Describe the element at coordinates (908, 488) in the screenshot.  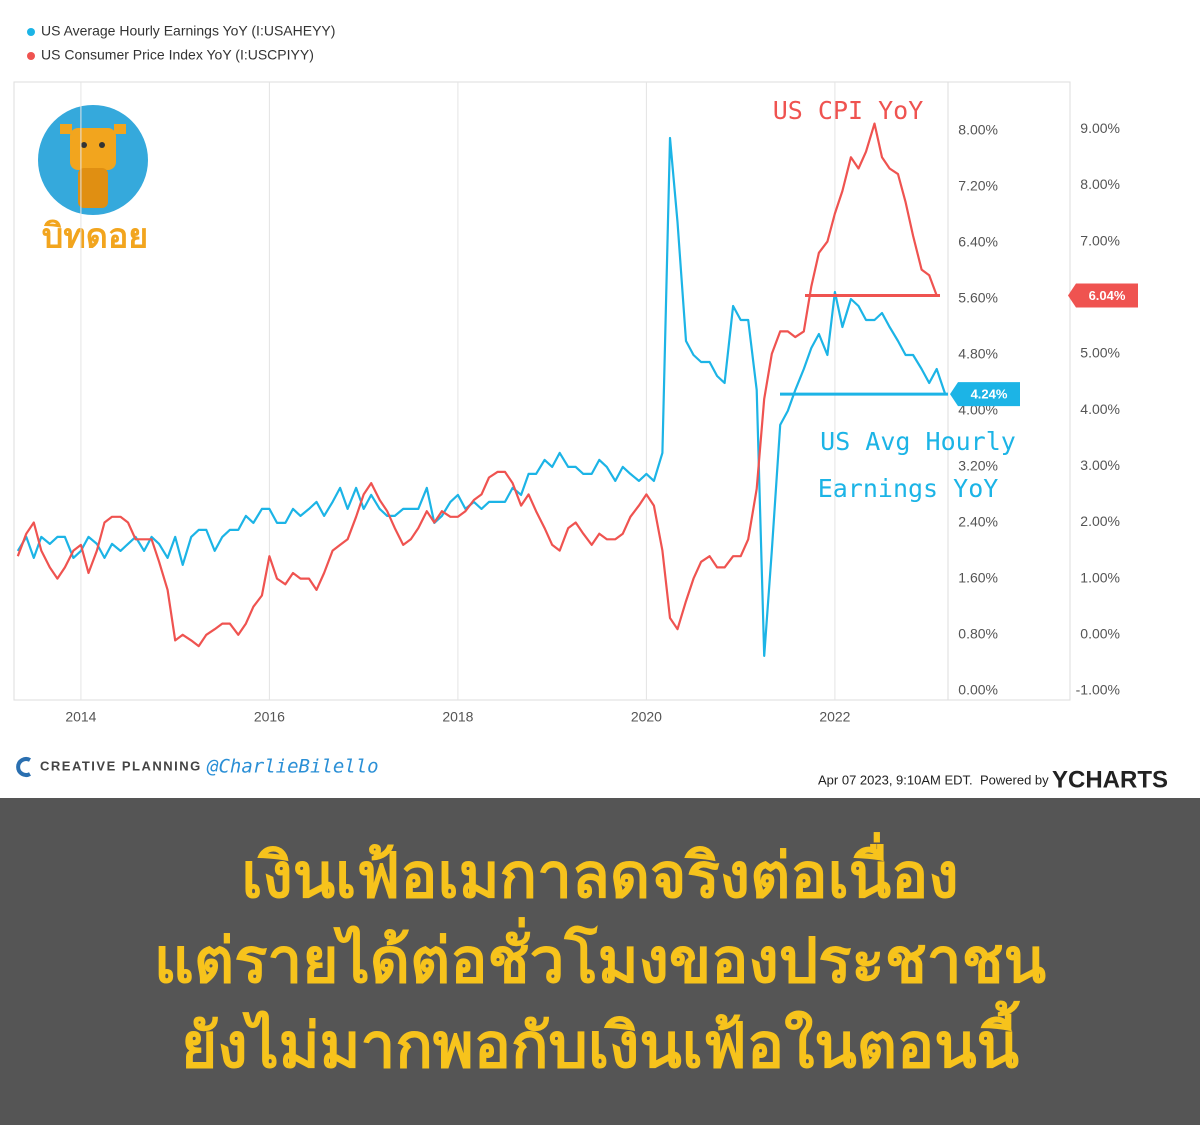
I see `annotation: Earnings YoY` at that location.